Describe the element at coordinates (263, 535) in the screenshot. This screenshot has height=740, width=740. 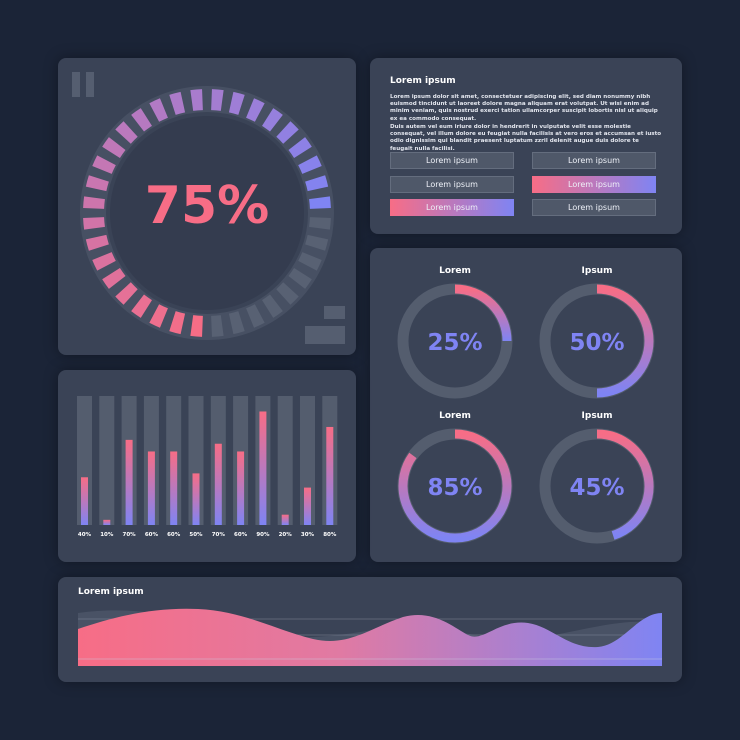
I see `bar-label: 90%` at that location.